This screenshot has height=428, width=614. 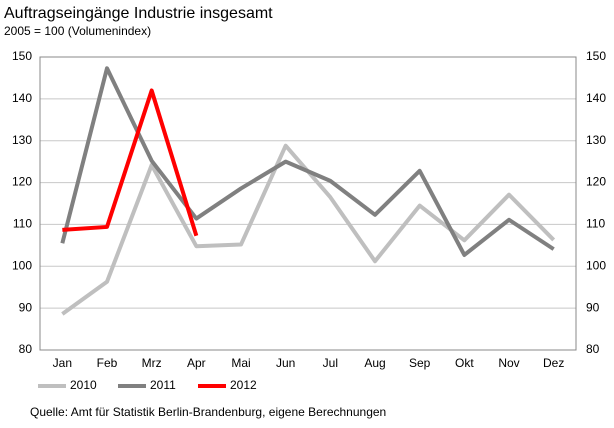 I want to click on x-tick-label: Okt, so click(x=464, y=363).